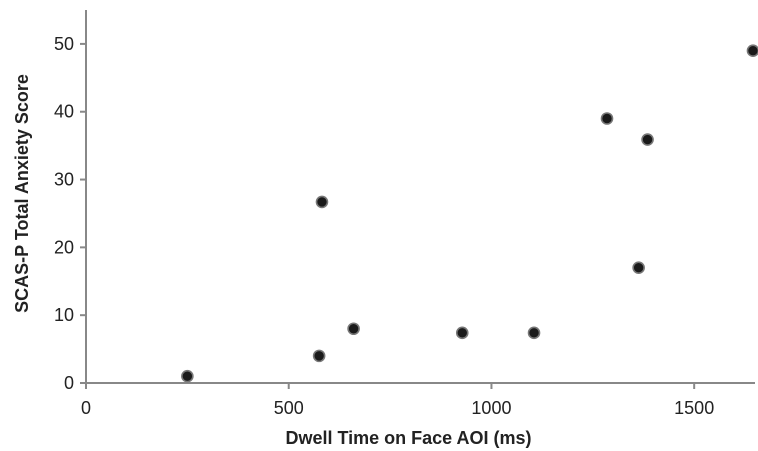 The height and width of the screenshot is (451, 758). What do you see at coordinates (64, 44) in the screenshot?
I see `y-tick-label: 50` at bounding box center [64, 44].